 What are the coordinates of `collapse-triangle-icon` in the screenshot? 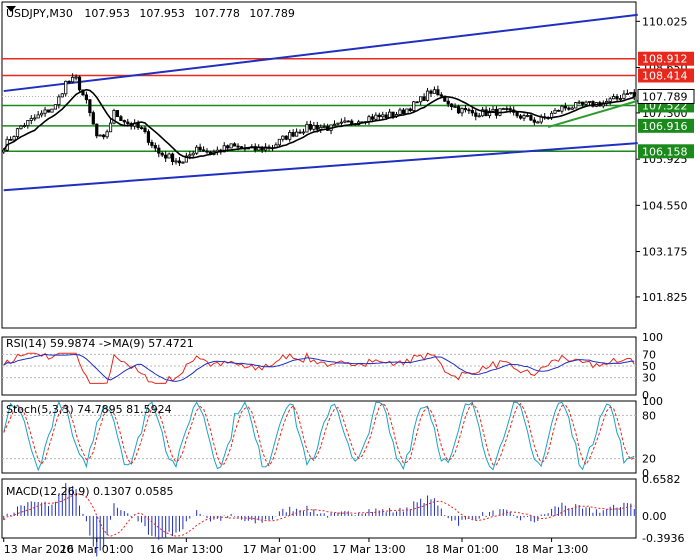 It's located at (11, 9).